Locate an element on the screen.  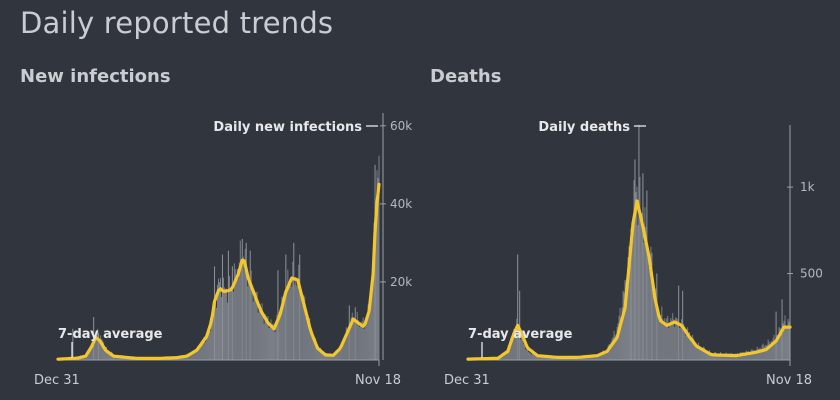
page-title: Daily reported trends is located at coordinates (177, 23).